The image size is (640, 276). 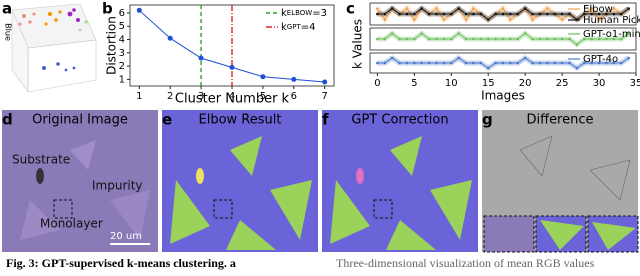 I want to click on y-tick-label: 2, so click(x=122, y=66).